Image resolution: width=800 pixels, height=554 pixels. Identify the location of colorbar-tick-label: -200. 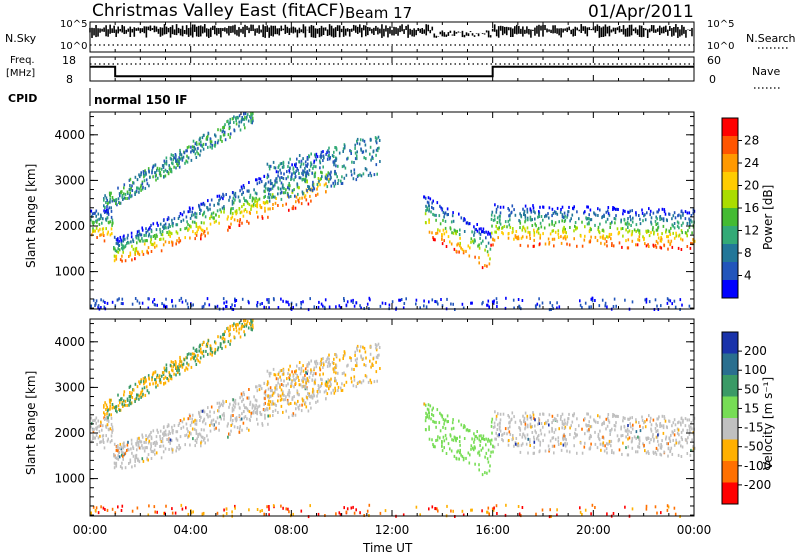
(757, 485).